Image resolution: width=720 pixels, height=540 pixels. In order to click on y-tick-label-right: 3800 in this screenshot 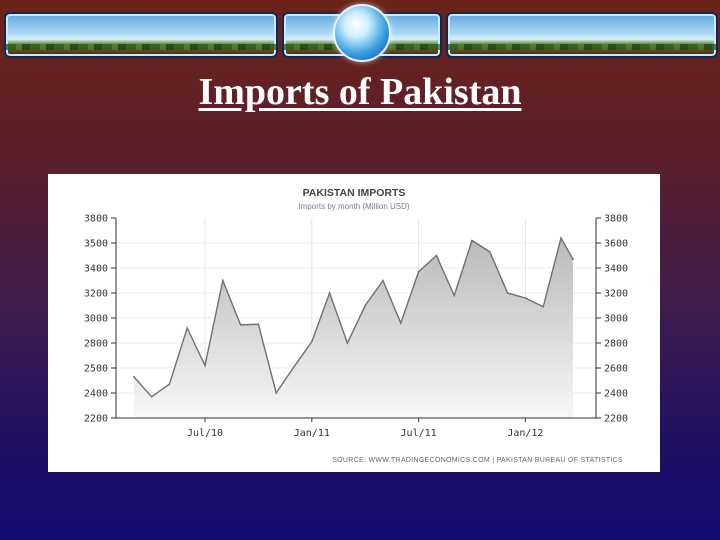, I will do `click(616, 219)`.